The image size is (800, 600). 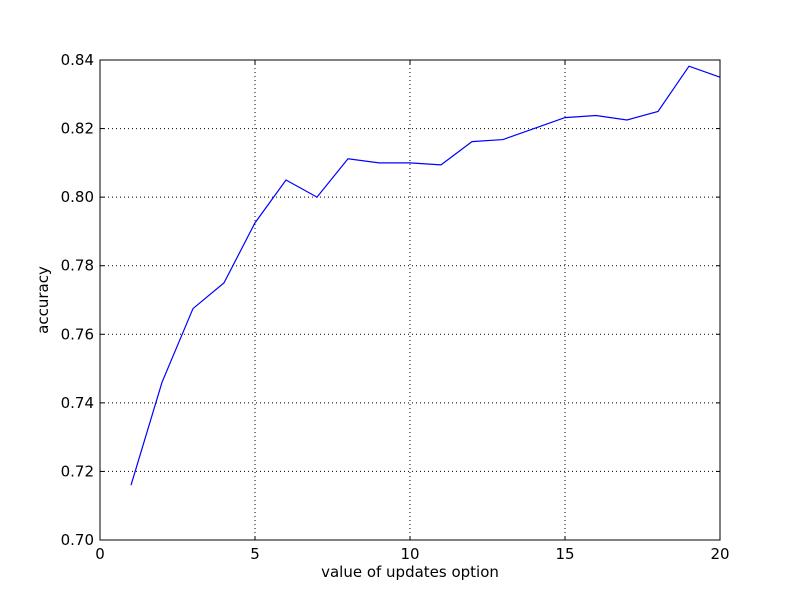 I want to click on y-tick-label: 0.72, so click(x=77, y=471).